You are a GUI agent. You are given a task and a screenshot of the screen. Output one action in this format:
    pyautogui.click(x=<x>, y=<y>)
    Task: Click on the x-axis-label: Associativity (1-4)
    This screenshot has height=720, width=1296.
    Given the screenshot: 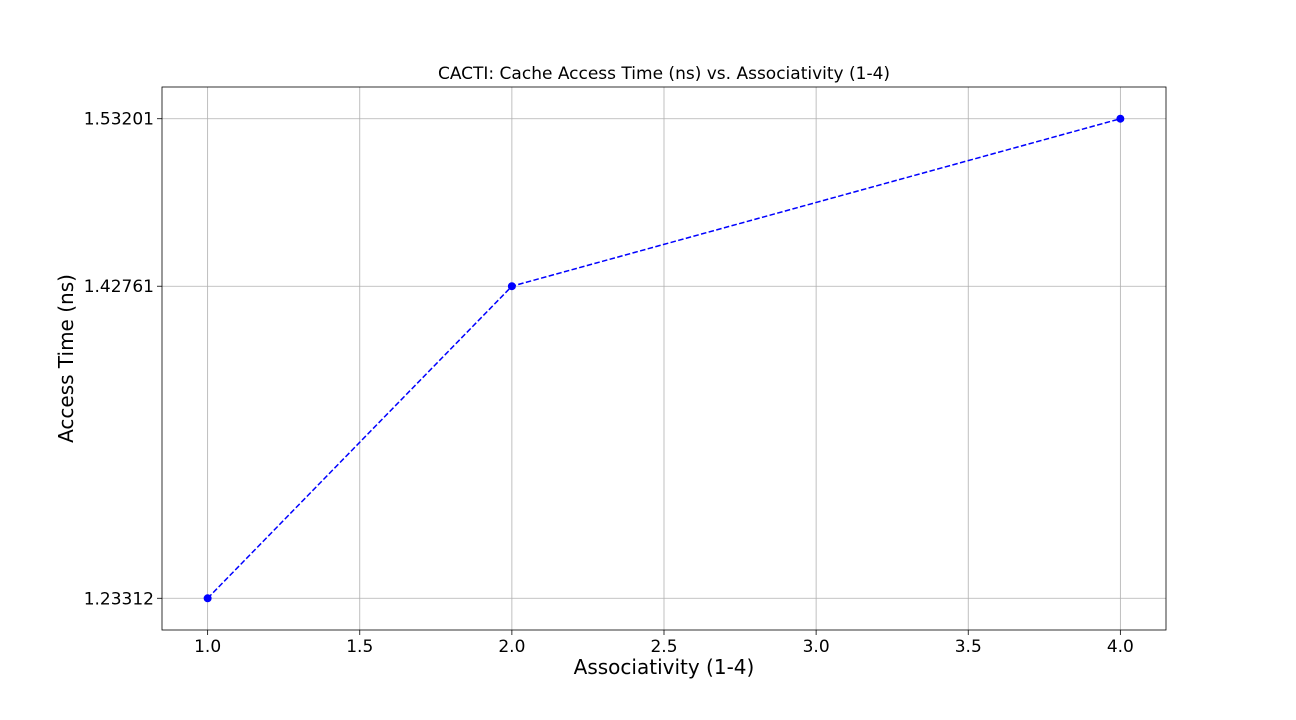 What is the action you would take?
    pyautogui.click(x=664, y=667)
    